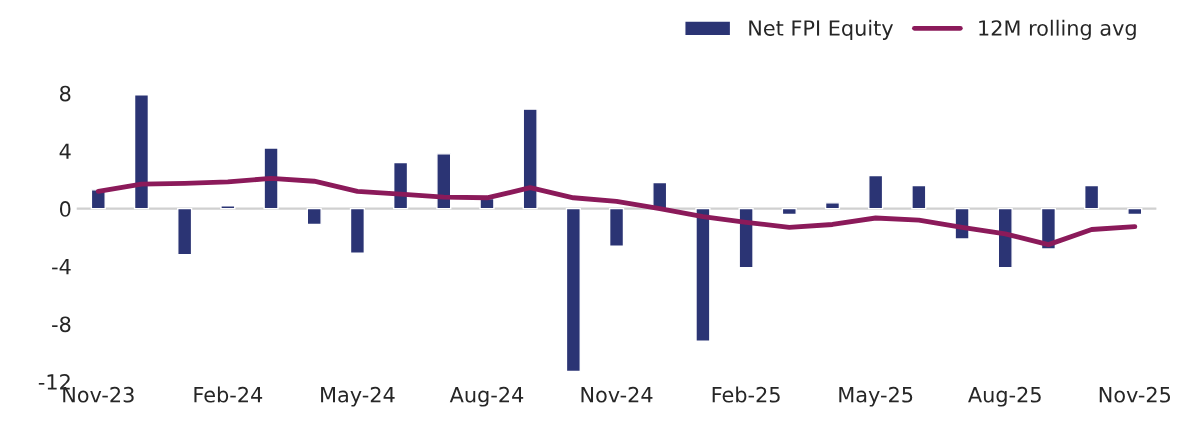  I want to click on legend-label: Net FPI Equity, so click(821, 29).